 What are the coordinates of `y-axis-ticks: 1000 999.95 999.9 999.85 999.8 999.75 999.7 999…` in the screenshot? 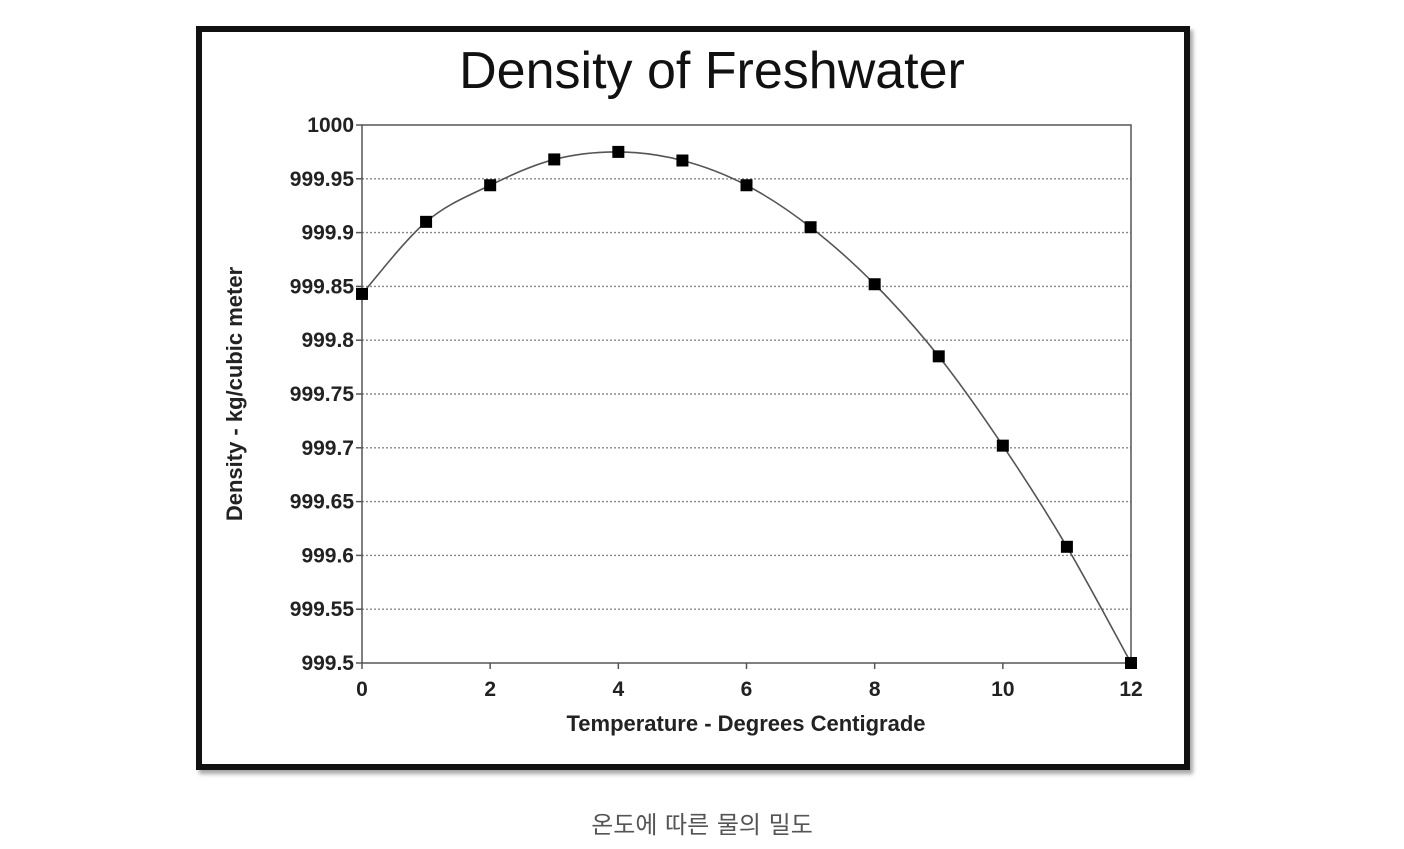 It's located at (326, 394).